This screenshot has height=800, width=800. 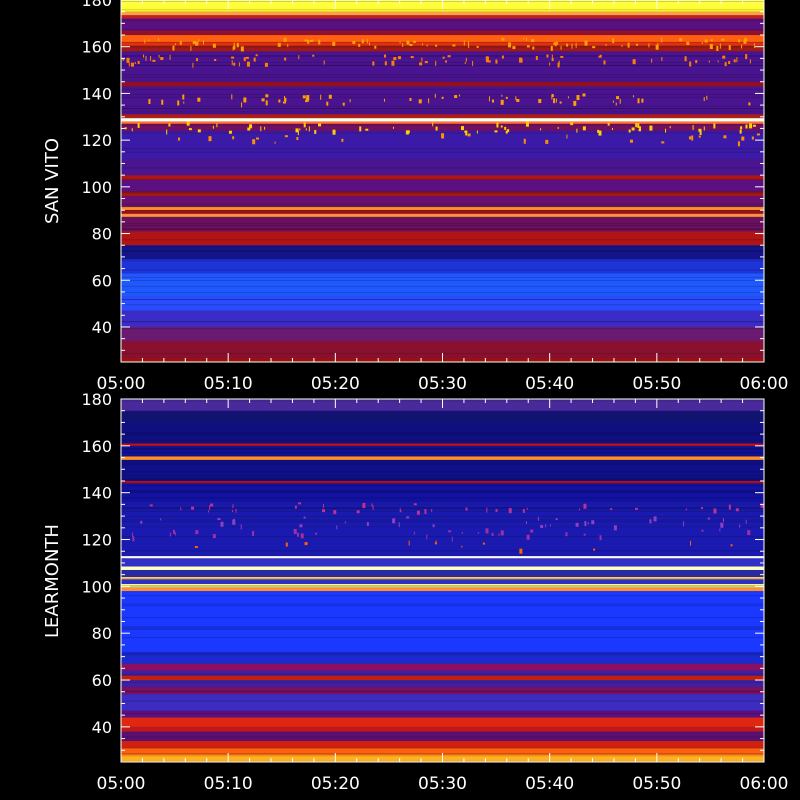 What do you see at coordinates (442, 384) in the screenshot?
I see `x-tick-label: 05:30` at bounding box center [442, 384].